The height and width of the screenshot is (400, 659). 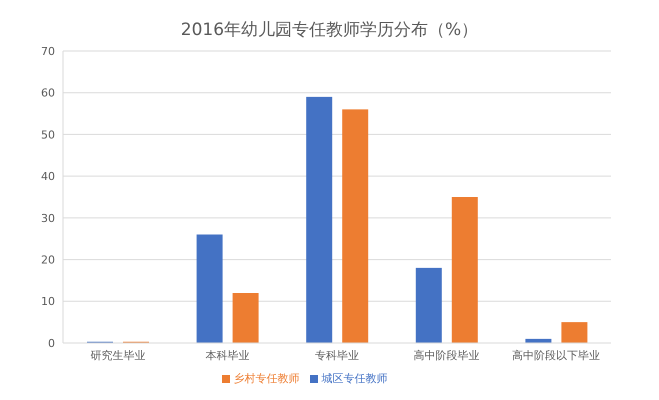 What do you see at coordinates (355, 378) in the screenshot?
I see `legend-label: 城区专任教师` at bounding box center [355, 378].